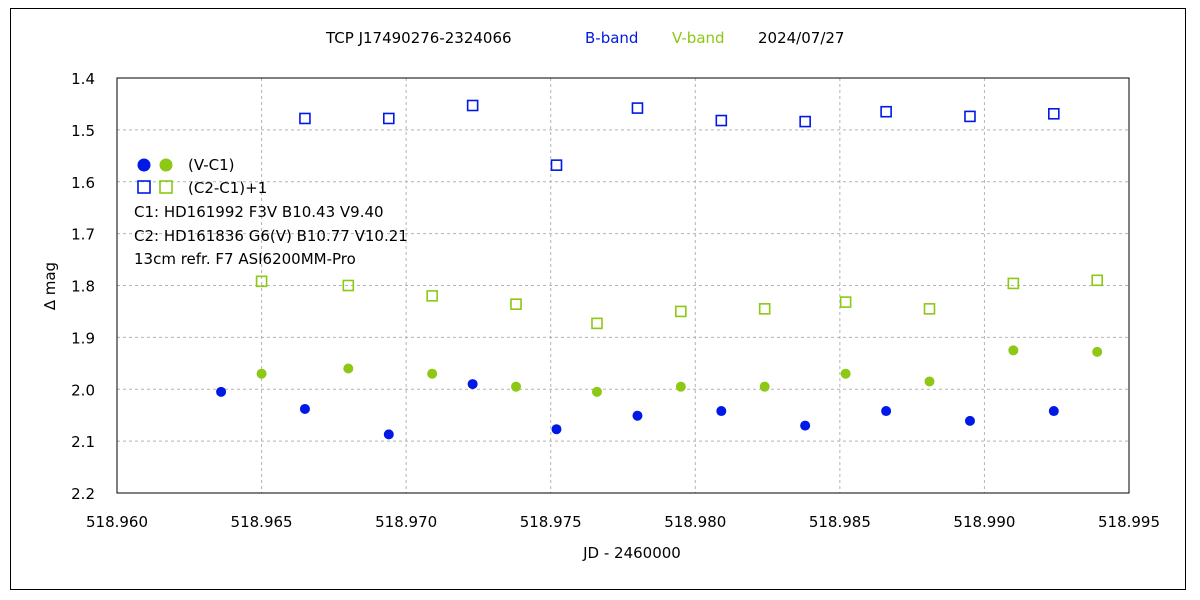 Image resolution: width=1200 pixels, height=600 pixels. I want to click on y-tick-label: 2.0, so click(83, 390).